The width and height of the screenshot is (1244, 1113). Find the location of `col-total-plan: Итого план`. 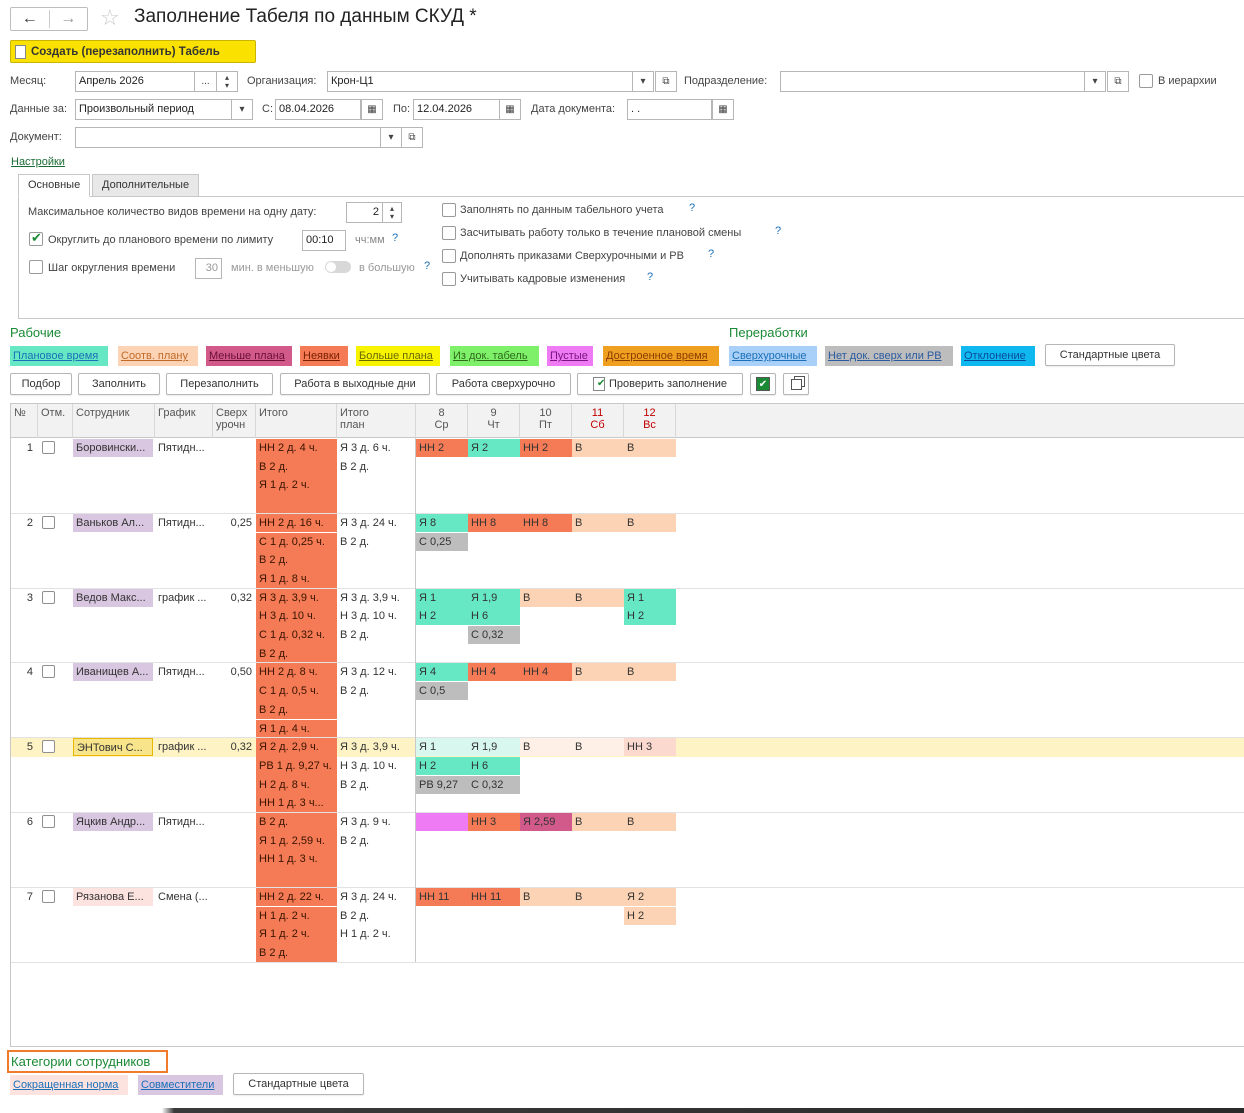

col-total-plan: Итого план is located at coordinates (376, 421).